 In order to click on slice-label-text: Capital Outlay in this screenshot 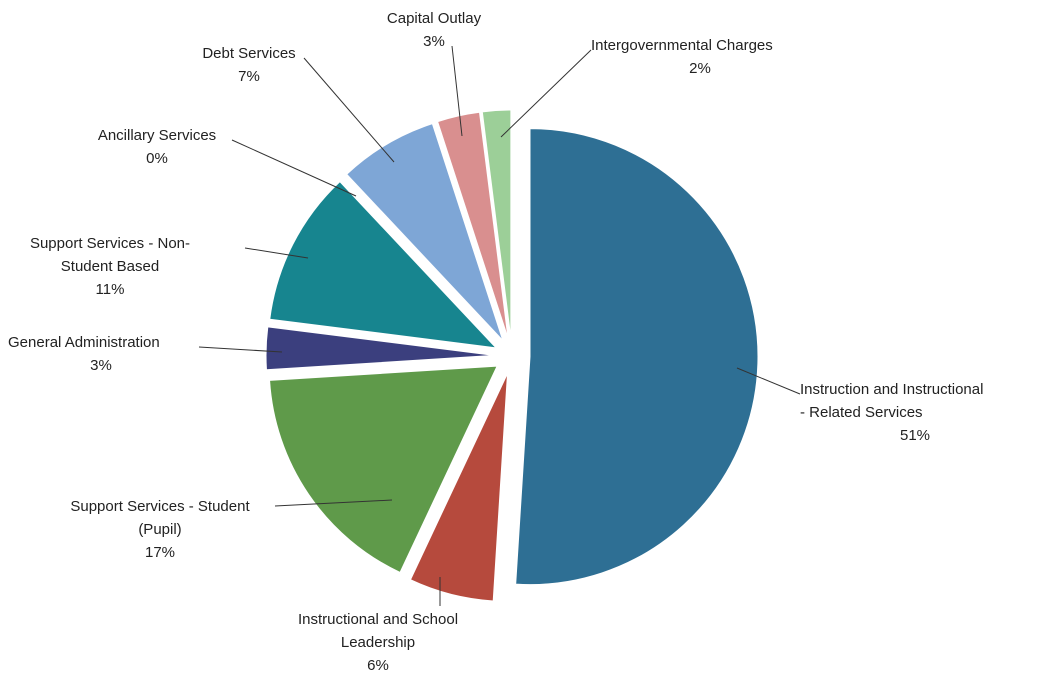, I will do `click(434, 18)`.